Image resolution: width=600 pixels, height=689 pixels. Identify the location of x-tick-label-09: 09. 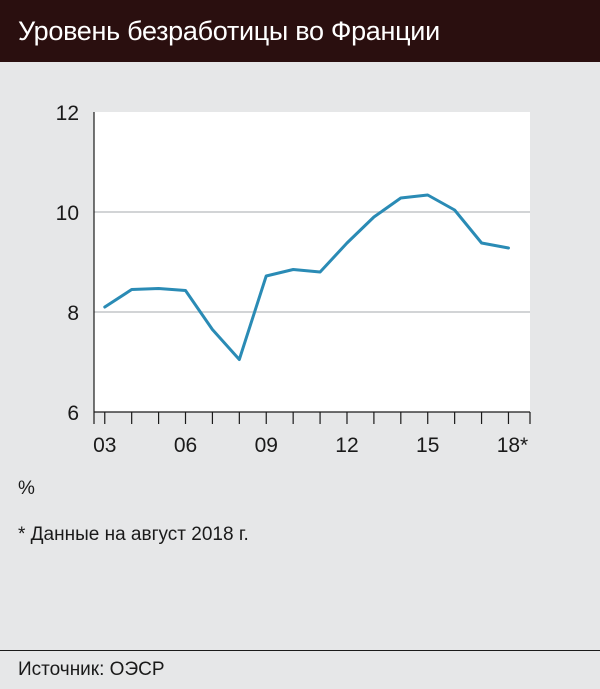
(266, 445).